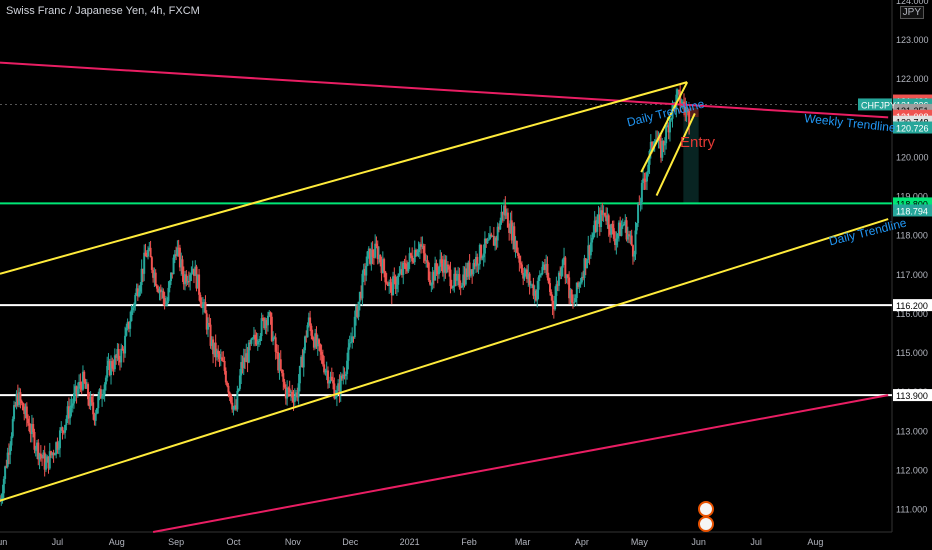 The image size is (932, 550). I want to click on event-flag-icon, so click(706, 509).